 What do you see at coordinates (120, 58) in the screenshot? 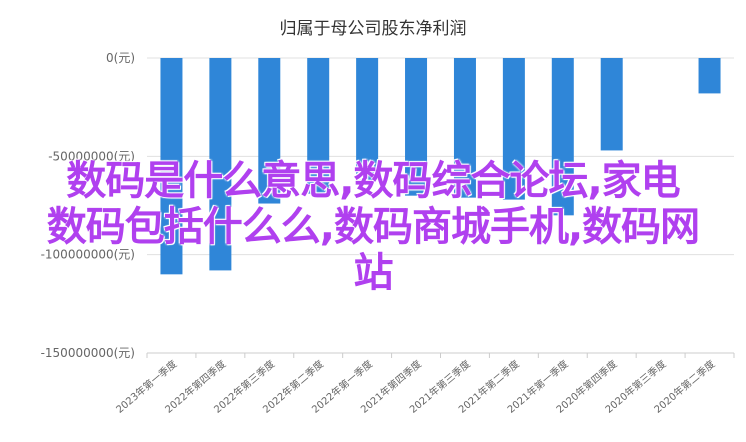
I see `y-tick-label: 0(元)` at bounding box center [120, 58].